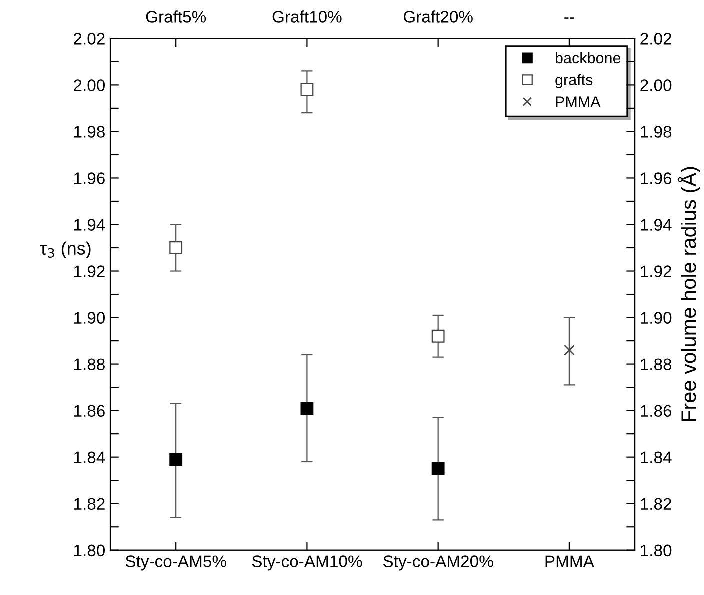 The width and height of the screenshot is (704, 595). I want to click on text: Graft5%, so click(176, 16).